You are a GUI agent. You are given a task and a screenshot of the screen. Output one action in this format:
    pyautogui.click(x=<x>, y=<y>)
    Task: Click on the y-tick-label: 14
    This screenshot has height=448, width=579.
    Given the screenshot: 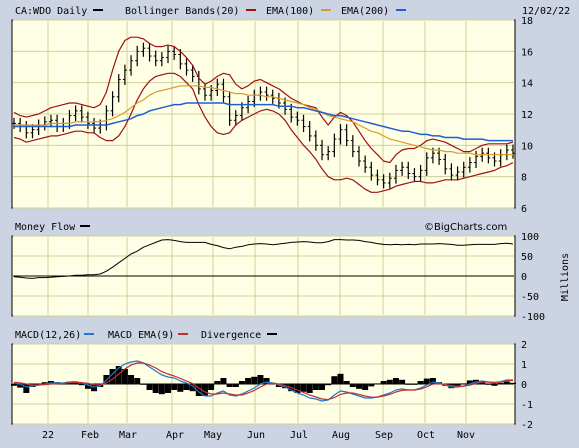 What is the action you would take?
    pyautogui.click(x=527, y=84)
    